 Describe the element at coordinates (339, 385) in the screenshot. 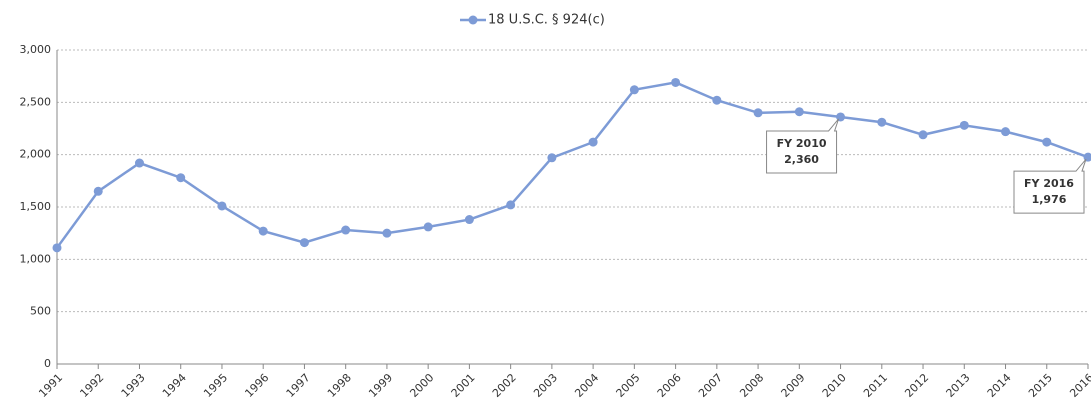

I see `x-tick-label: 1998` at that location.